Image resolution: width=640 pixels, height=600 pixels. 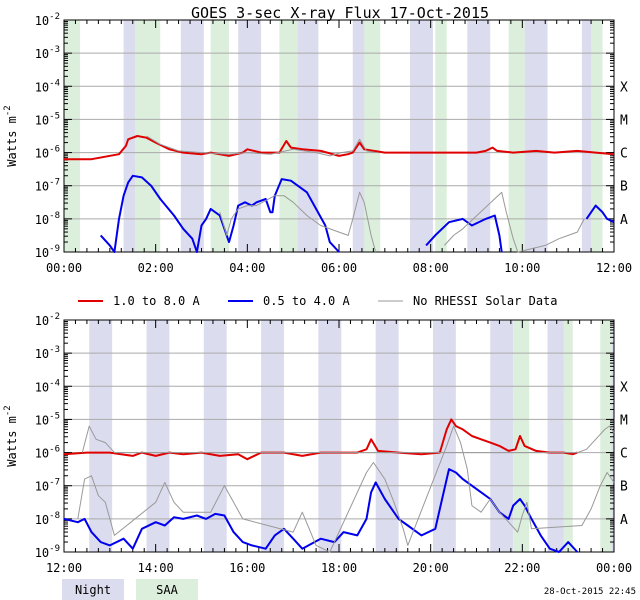 I want to click on x-tick-label: 06:00, so click(x=339, y=268).